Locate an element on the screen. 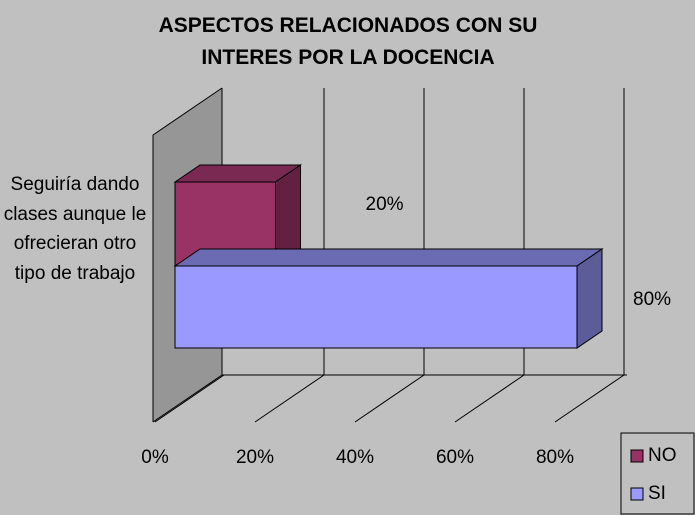 This screenshot has height=515, width=695. x-tick-label: 80% is located at coordinates (555, 457).